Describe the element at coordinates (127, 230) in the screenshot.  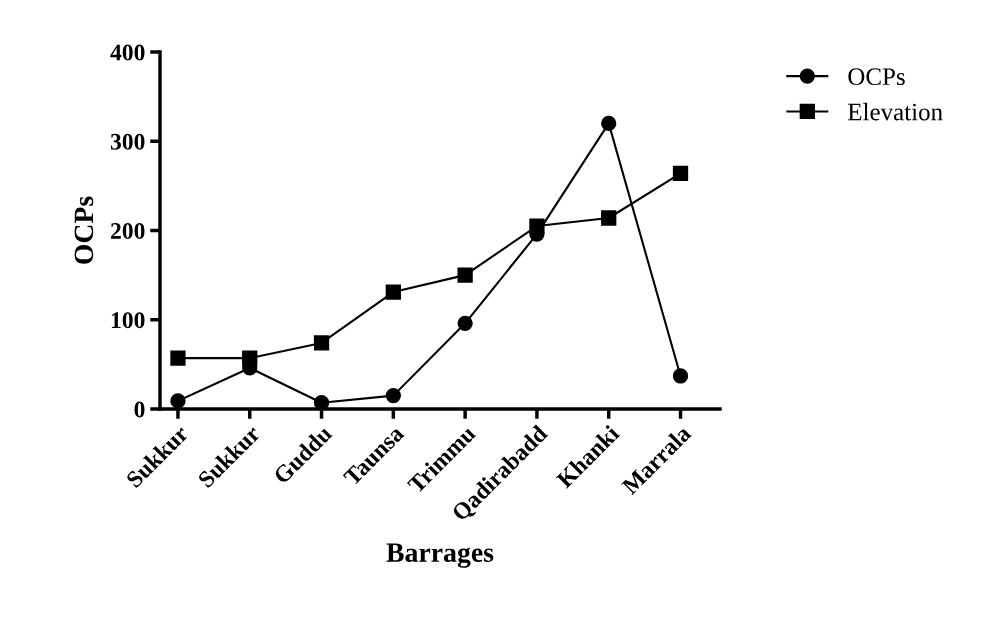
I see `y-tick-label: 200` at that location.